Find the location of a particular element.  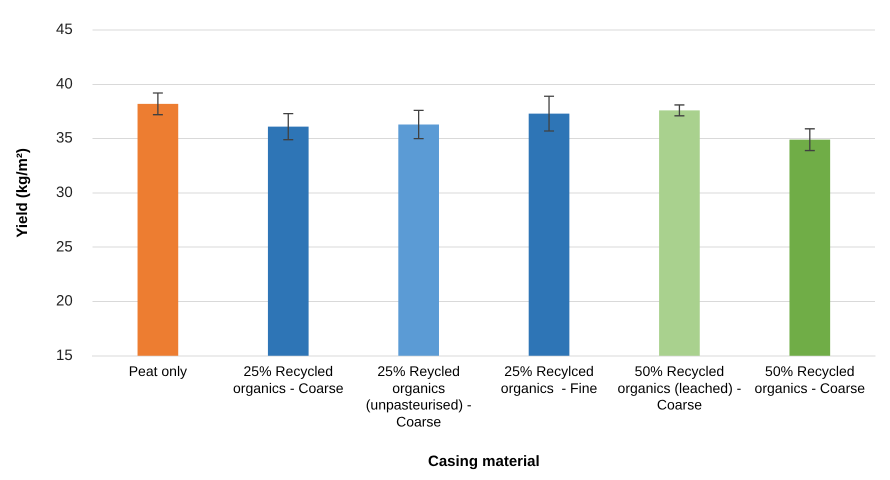

y-tick-label: 25 is located at coordinates (64, 247).